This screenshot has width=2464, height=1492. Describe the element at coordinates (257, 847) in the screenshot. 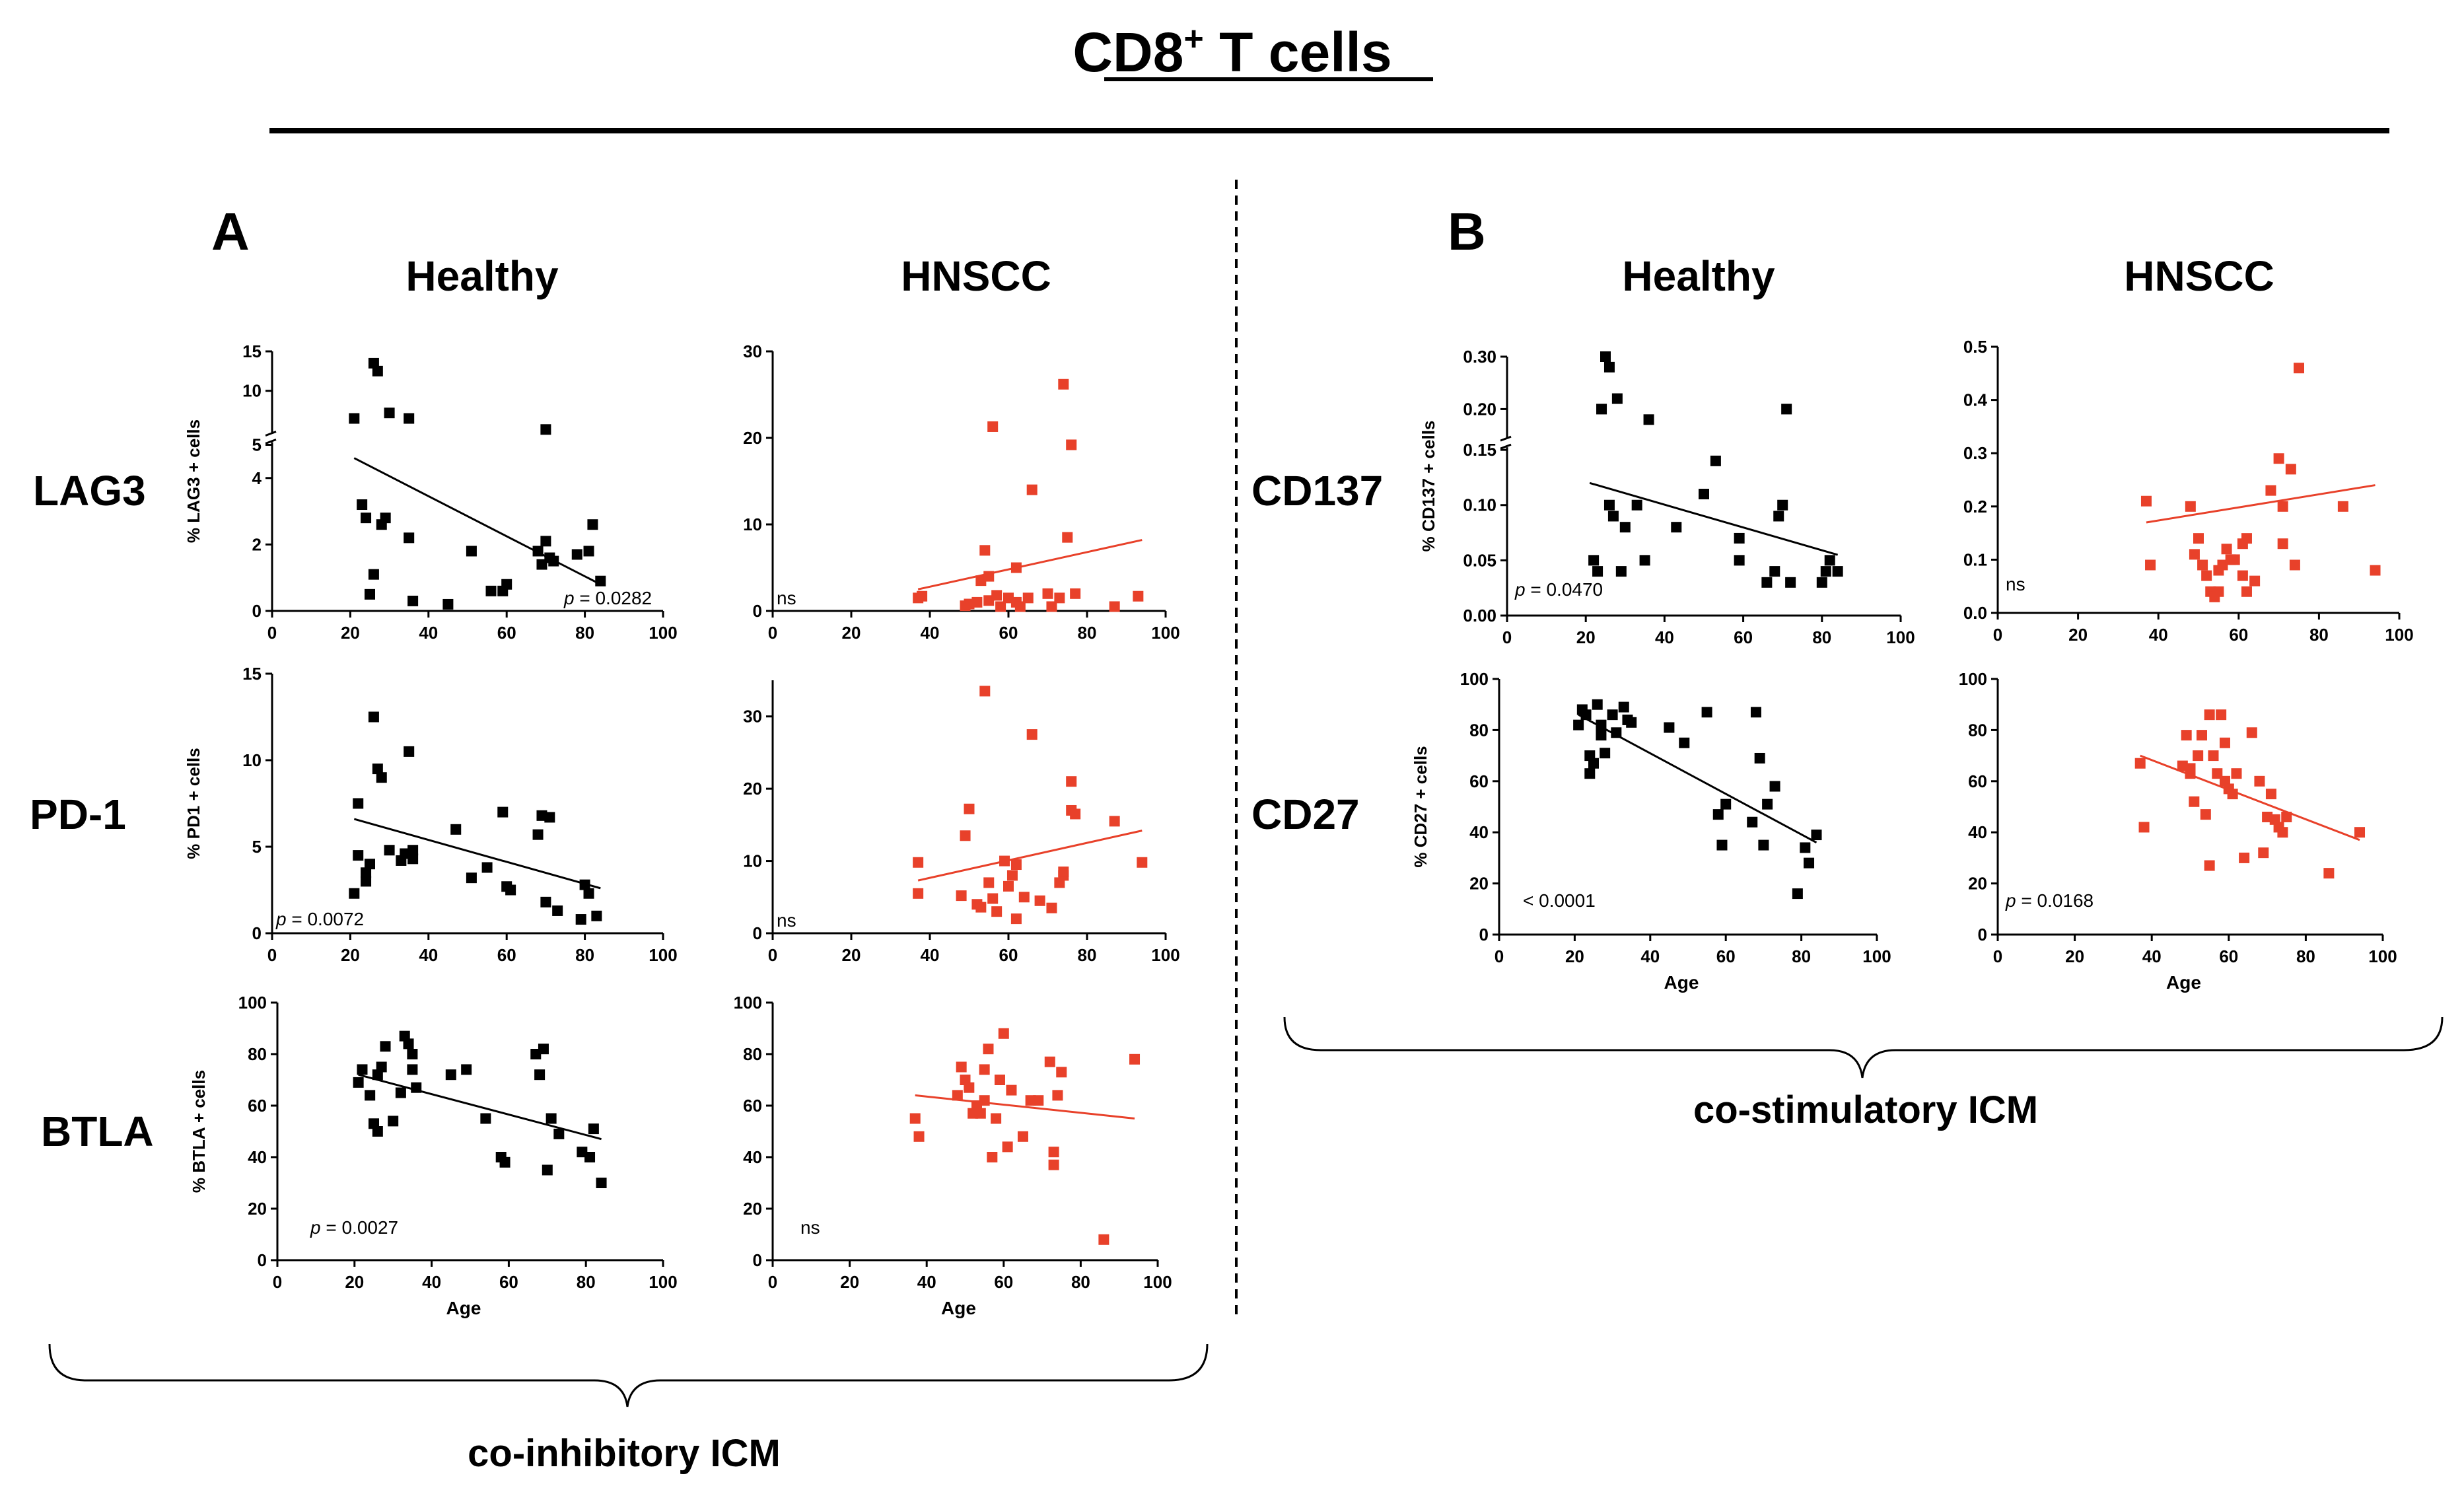

I see `y-tick-label: 5` at that location.